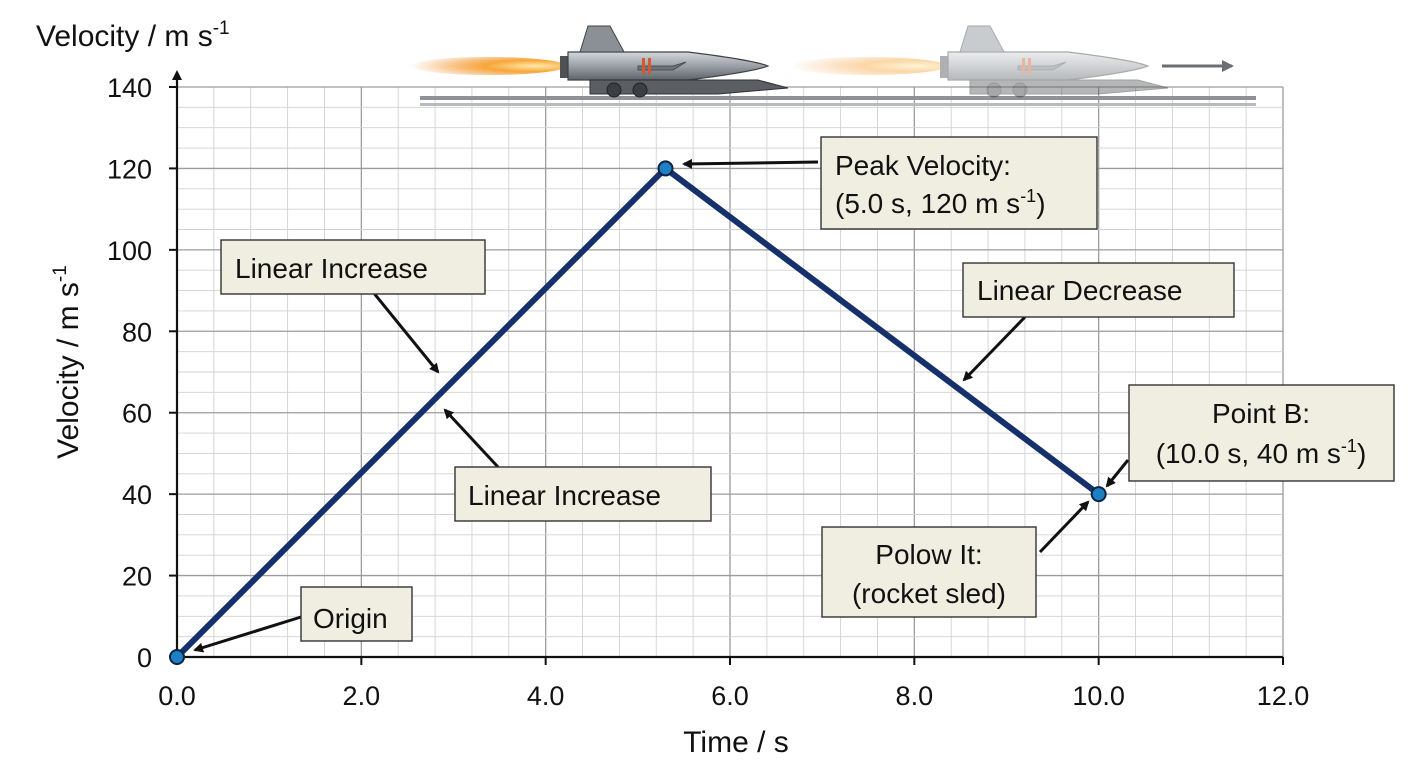 Image resolution: width=1408 pixels, height=768 pixels. Describe the element at coordinates (838, 98) in the screenshot. I see `rail-track-top` at that location.